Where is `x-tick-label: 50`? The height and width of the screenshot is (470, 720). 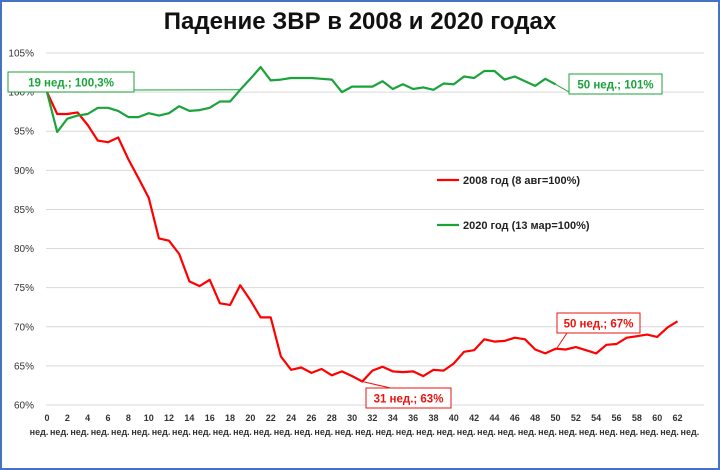
x-tick-label: 50 is located at coordinates (555, 418).